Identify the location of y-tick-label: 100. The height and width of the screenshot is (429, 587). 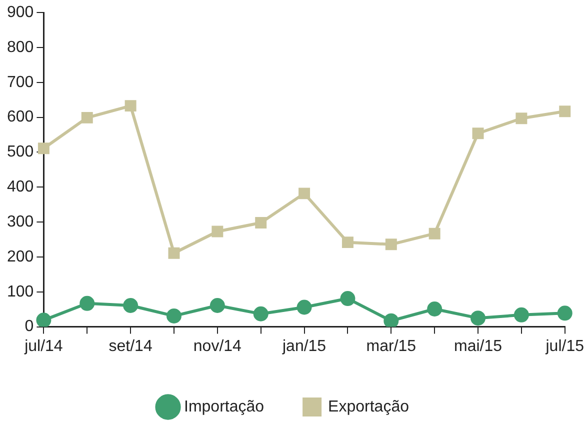
(20, 291).